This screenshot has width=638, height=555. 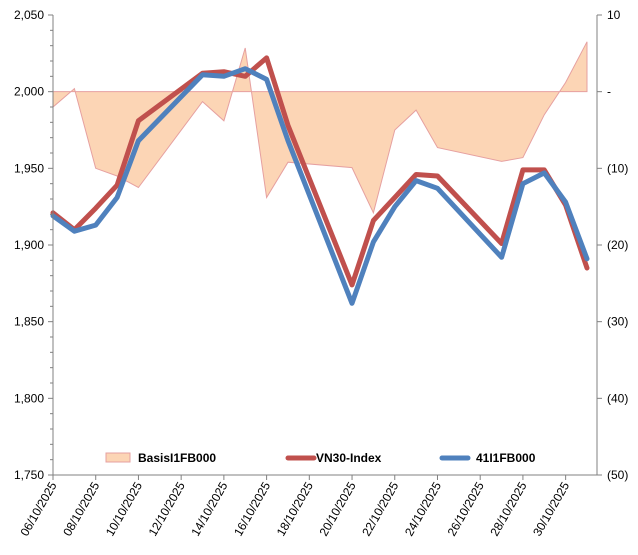 What do you see at coordinates (337, 508) in the screenshot?
I see `x-tick-label: 20/10/2025` at bounding box center [337, 508].